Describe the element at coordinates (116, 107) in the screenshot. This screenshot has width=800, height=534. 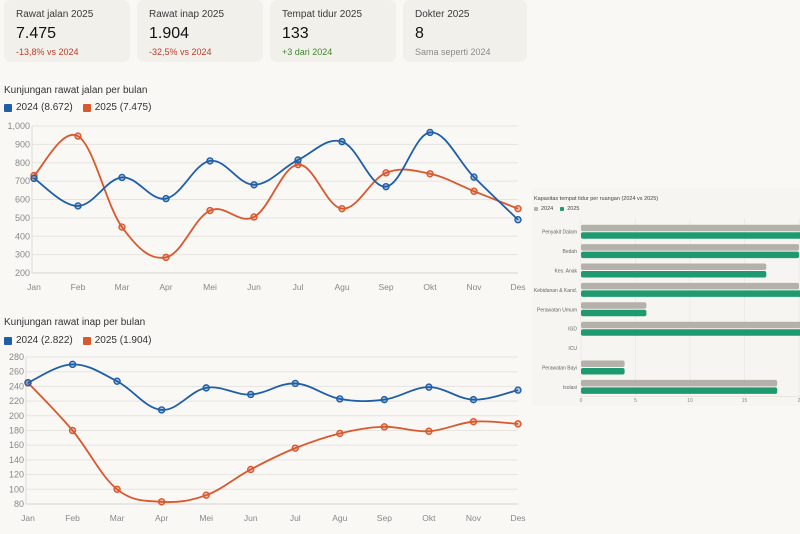
I see `legend-item-2025: 2025 (7.475)` at that location.